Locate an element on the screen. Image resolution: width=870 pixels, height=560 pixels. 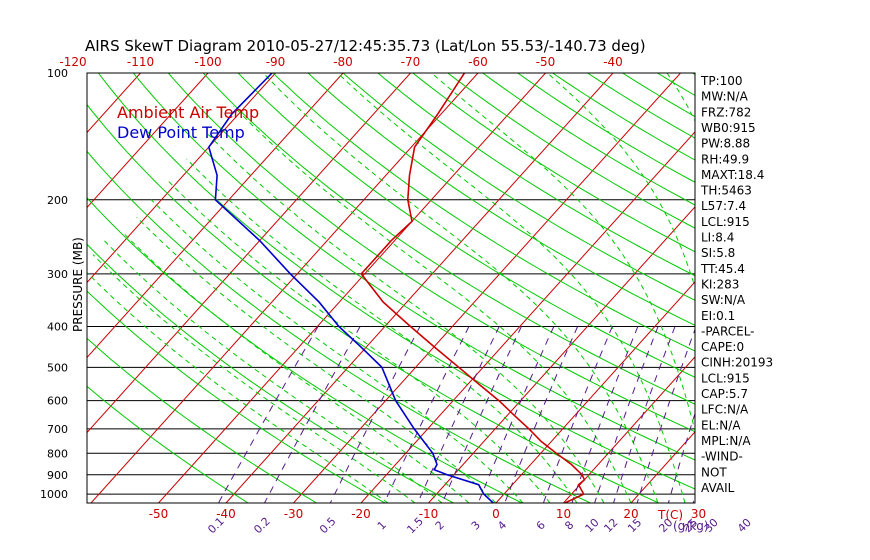
stability-index-item: LFC:N/A is located at coordinates (725, 410).